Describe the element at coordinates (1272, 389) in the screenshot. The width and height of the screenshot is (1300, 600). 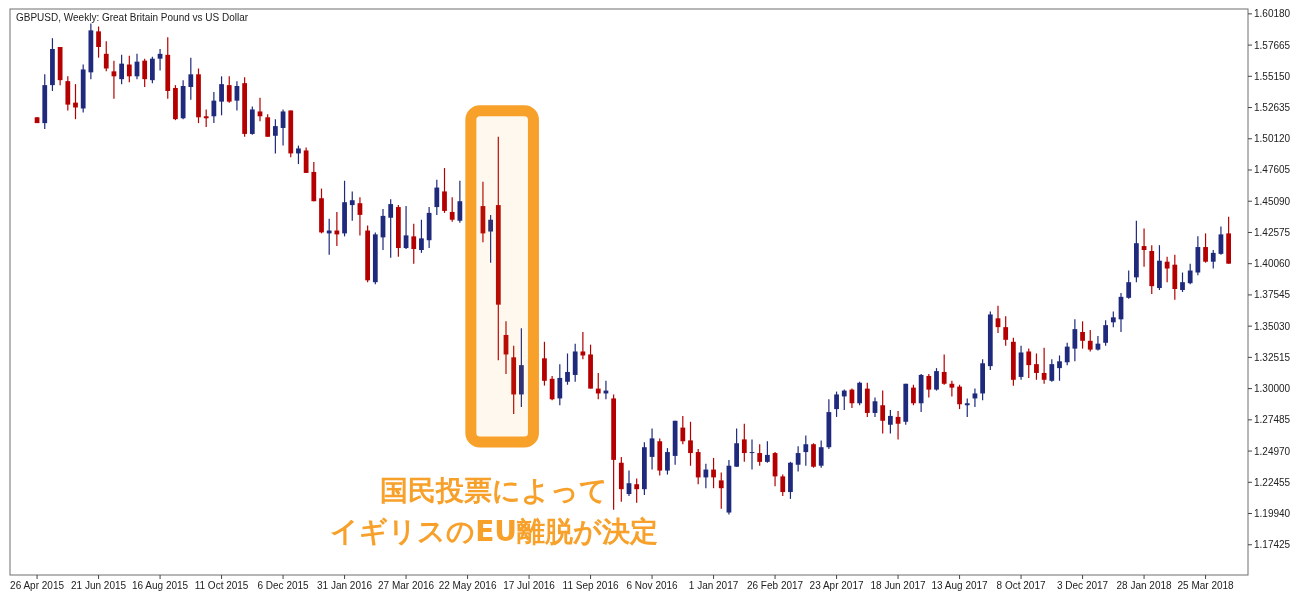
I see `y-tick-label: 1.30000` at that location.